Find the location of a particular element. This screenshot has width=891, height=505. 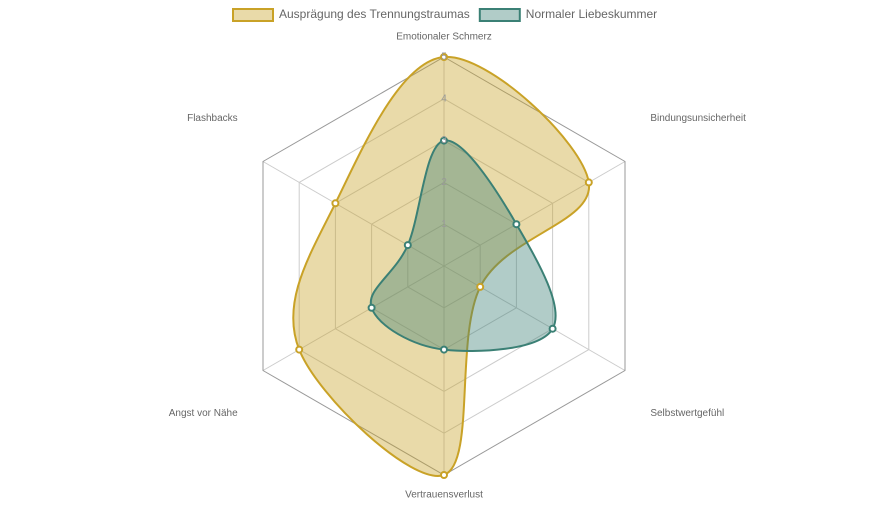

axis-label: Bindungsunsicherheit is located at coordinates (698, 118).